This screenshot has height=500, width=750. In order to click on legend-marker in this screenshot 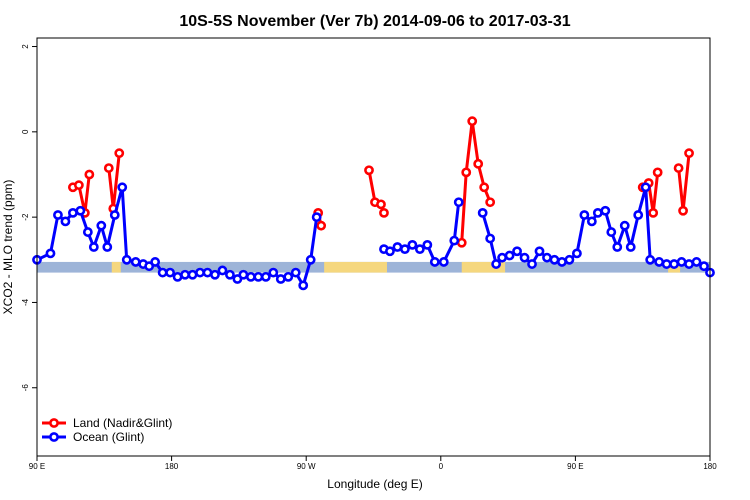, I will do `click(54, 437)`.